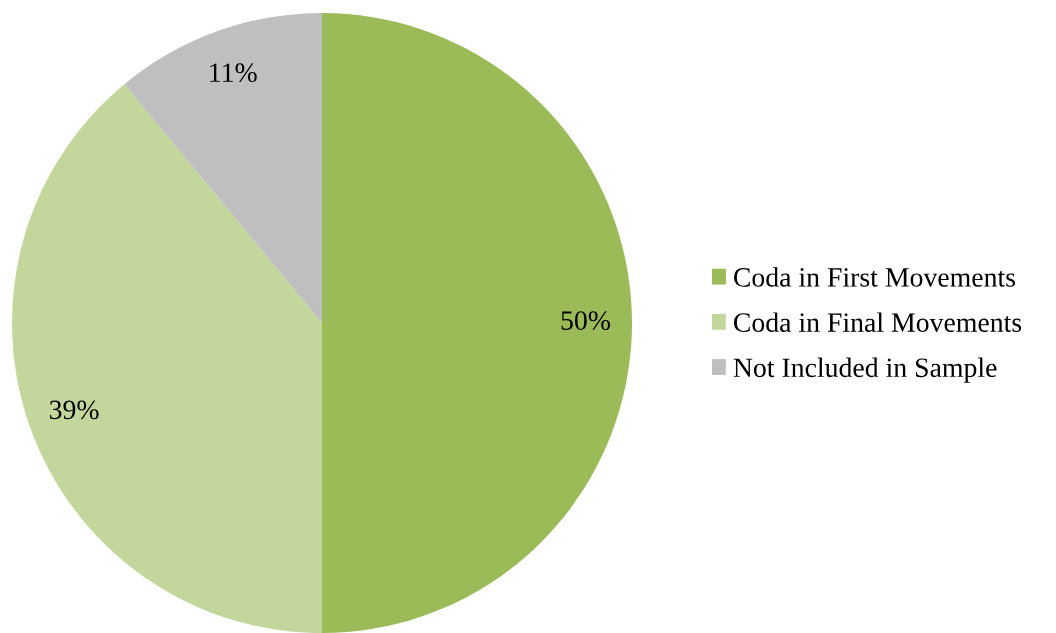 Image resolution: width=1056 pixels, height=633 pixels. Describe the element at coordinates (74, 410) in the screenshot. I see `data-label: 39%` at that location.